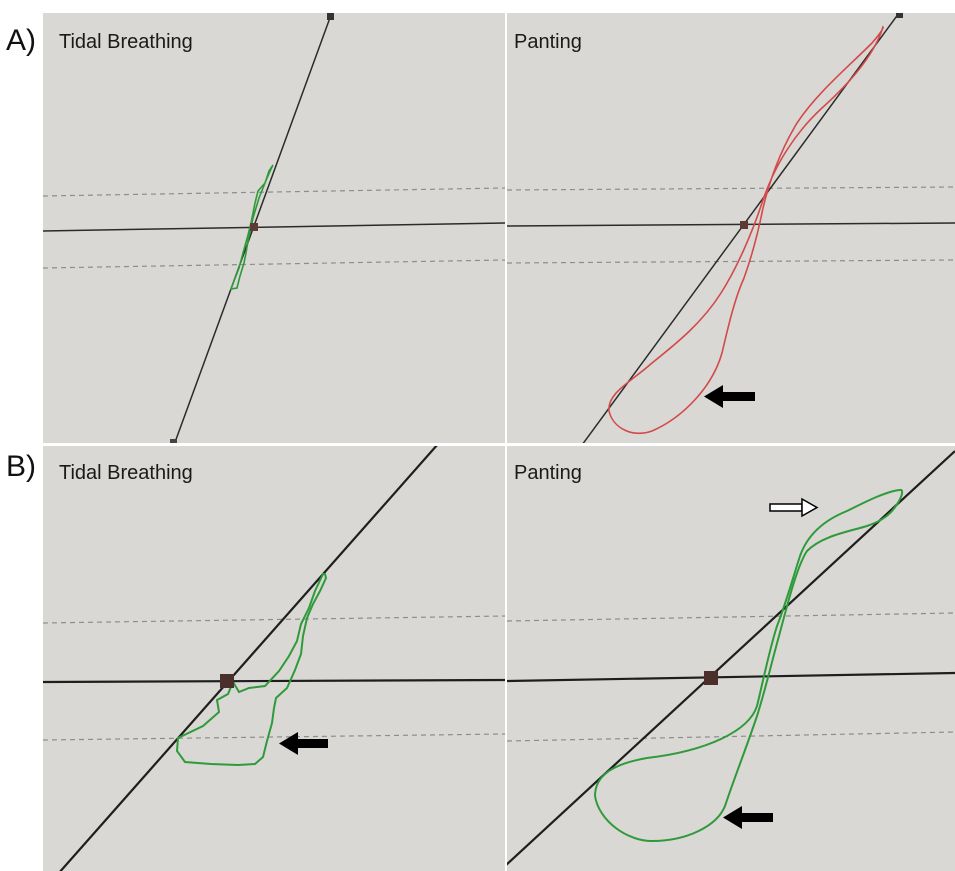  What do you see at coordinates (173, 441) in the screenshot?
I see `bottom-end-marker` at bounding box center [173, 441].